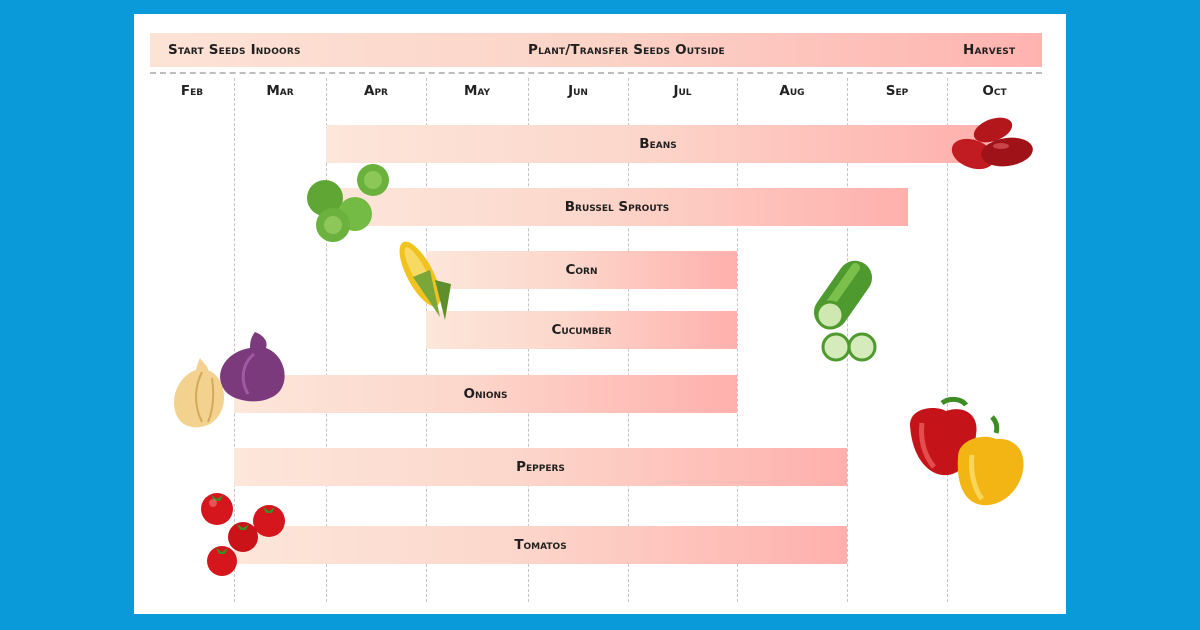 This screenshot has width=1200, height=630. What do you see at coordinates (682, 91) in the screenshot?
I see `month-label-jul: Jul` at bounding box center [682, 91].